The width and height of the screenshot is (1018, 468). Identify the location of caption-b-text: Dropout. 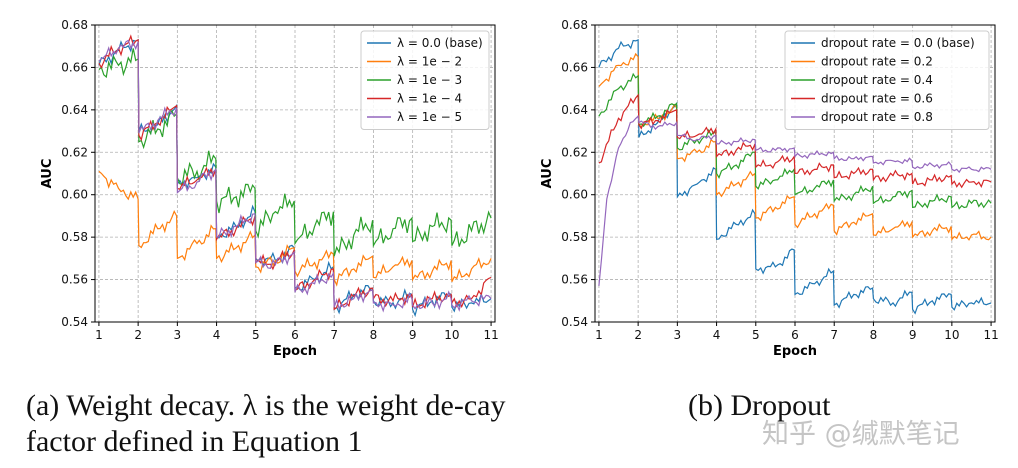
(780, 405).